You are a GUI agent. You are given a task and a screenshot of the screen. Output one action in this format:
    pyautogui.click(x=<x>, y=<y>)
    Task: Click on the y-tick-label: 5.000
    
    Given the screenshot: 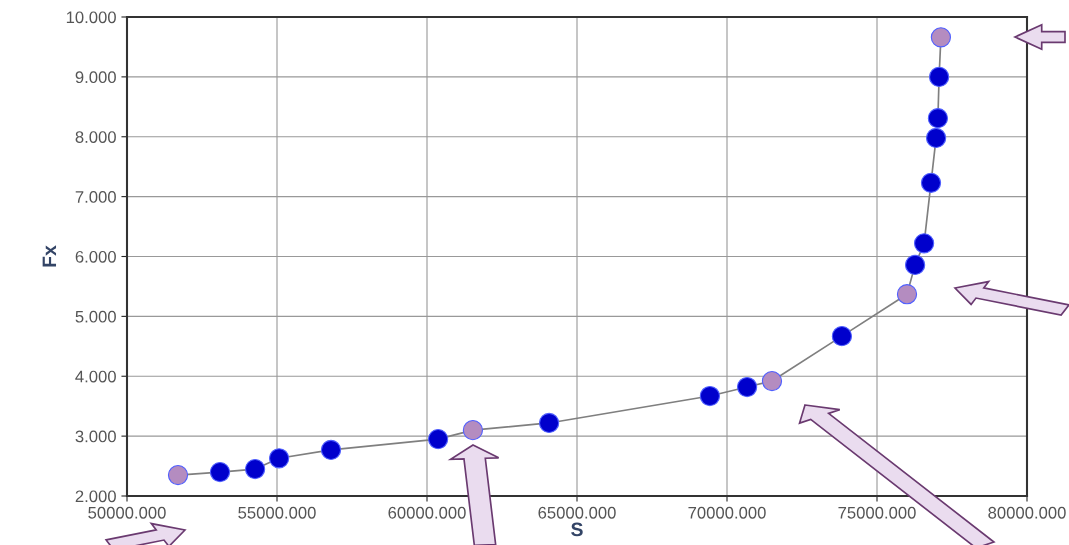 What is the action you would take?
    pyautogui.click(x=95, y=316)
    